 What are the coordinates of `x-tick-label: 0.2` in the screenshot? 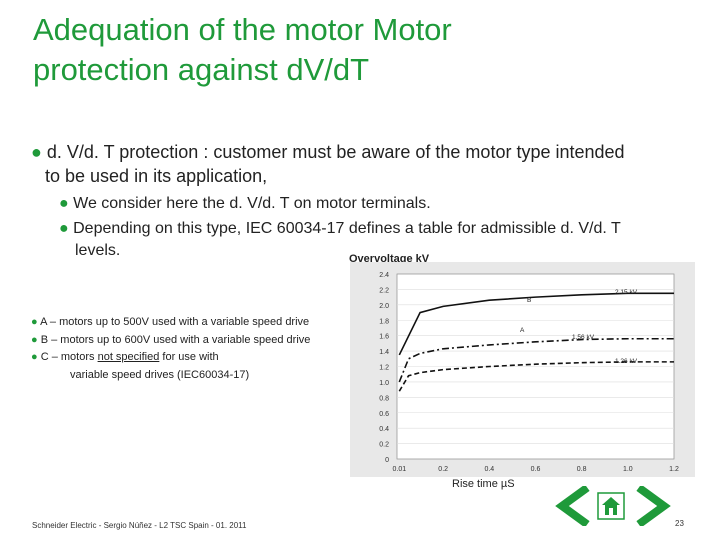 It's located at (443, 469).